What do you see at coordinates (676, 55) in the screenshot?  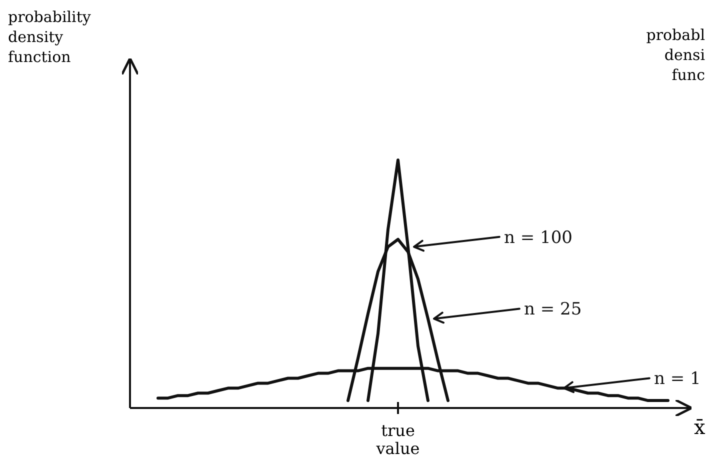 I see `text: probabl densi func` at bounding box center [676, 55].